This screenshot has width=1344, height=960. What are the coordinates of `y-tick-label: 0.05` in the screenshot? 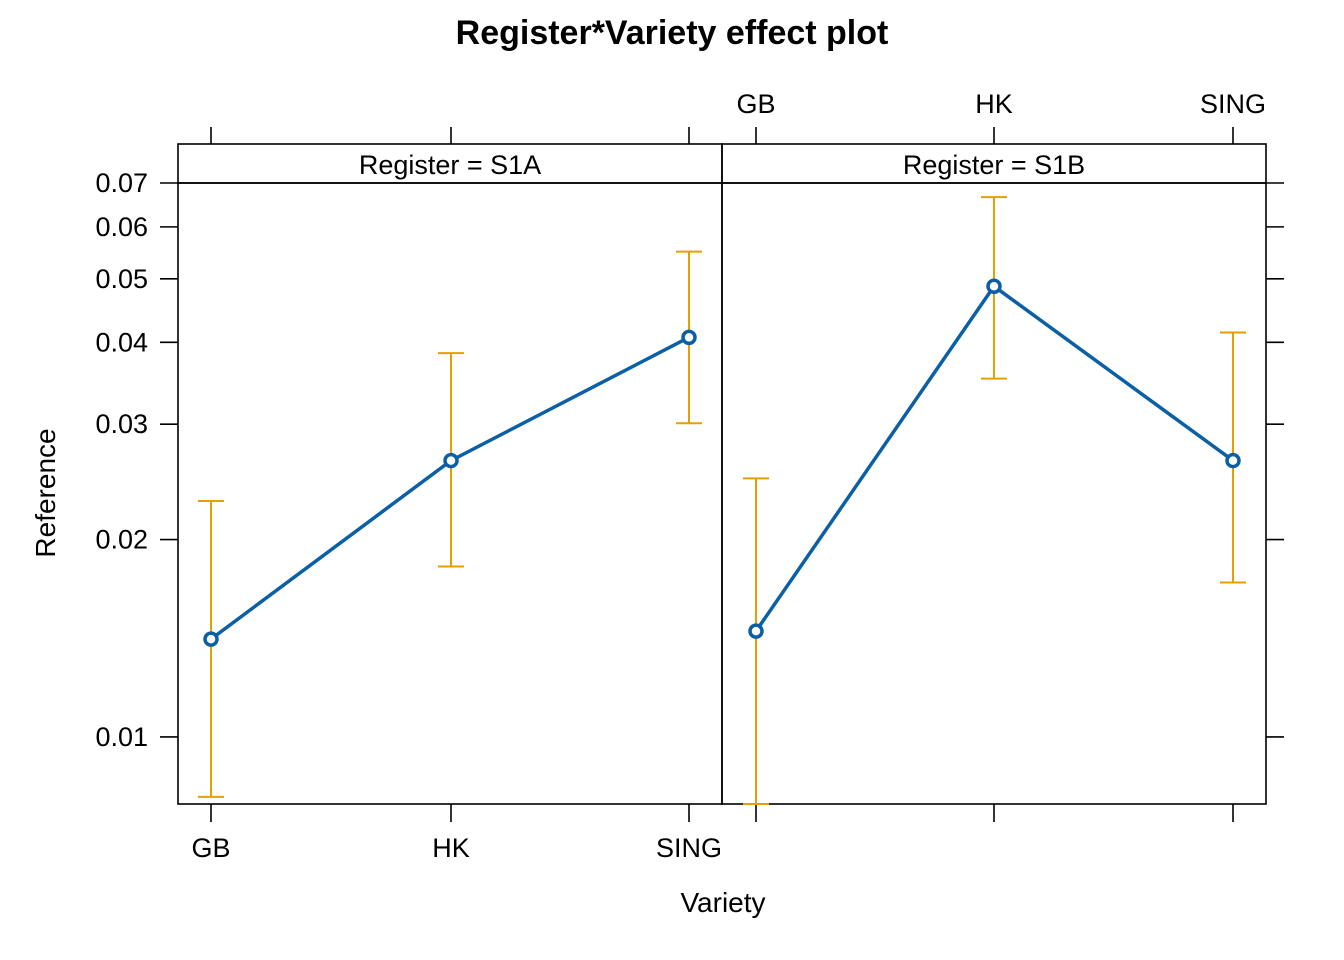 It's located at (121, 279).